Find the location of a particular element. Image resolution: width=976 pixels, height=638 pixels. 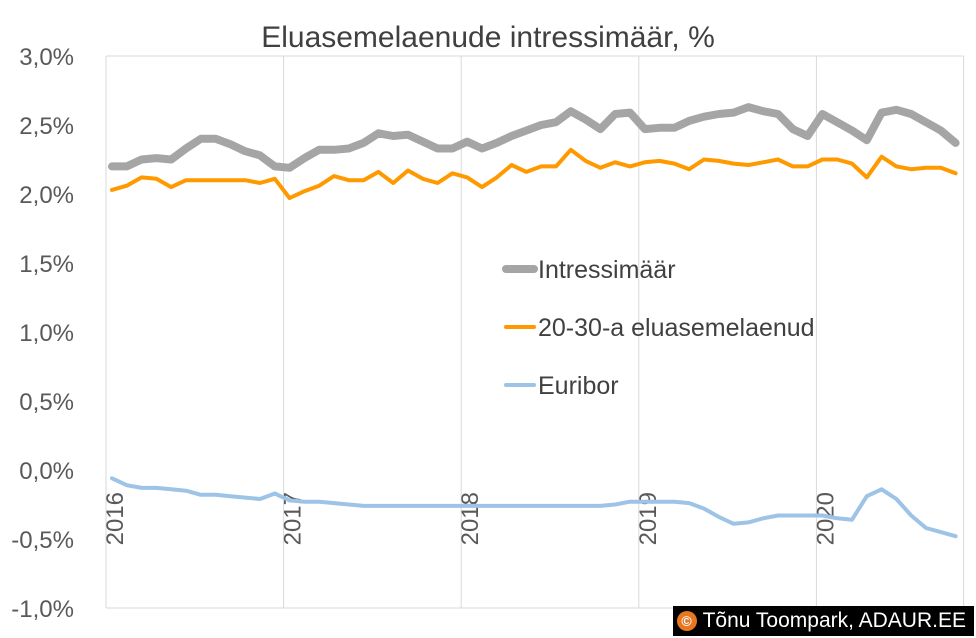

copyright-text: Tõnu Toompark, ADAUR.EE is located at coordinates (834, 620).